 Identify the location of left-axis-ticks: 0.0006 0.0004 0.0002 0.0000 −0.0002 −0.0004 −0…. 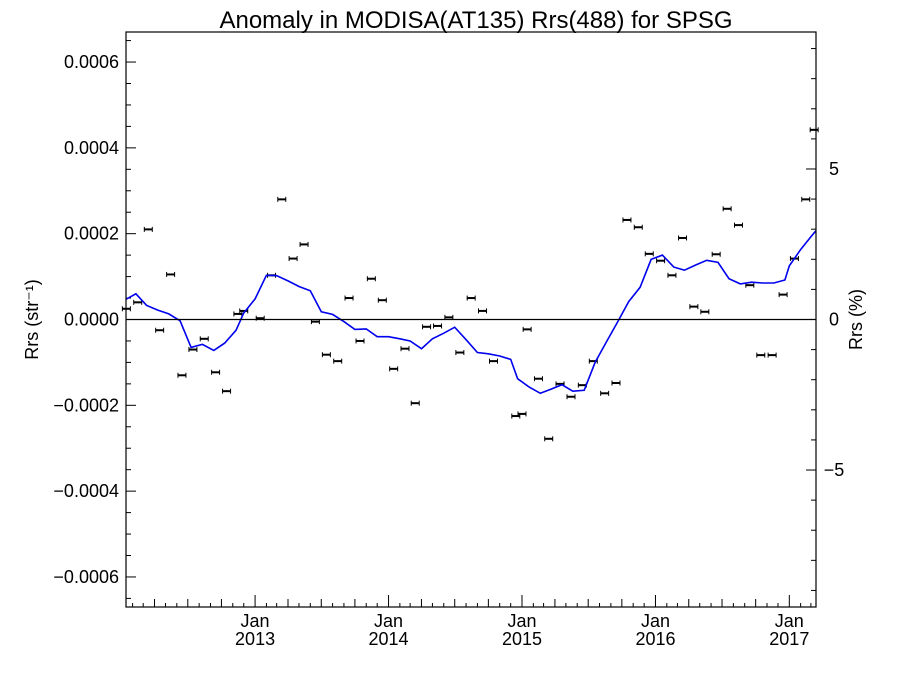
(94, 319).